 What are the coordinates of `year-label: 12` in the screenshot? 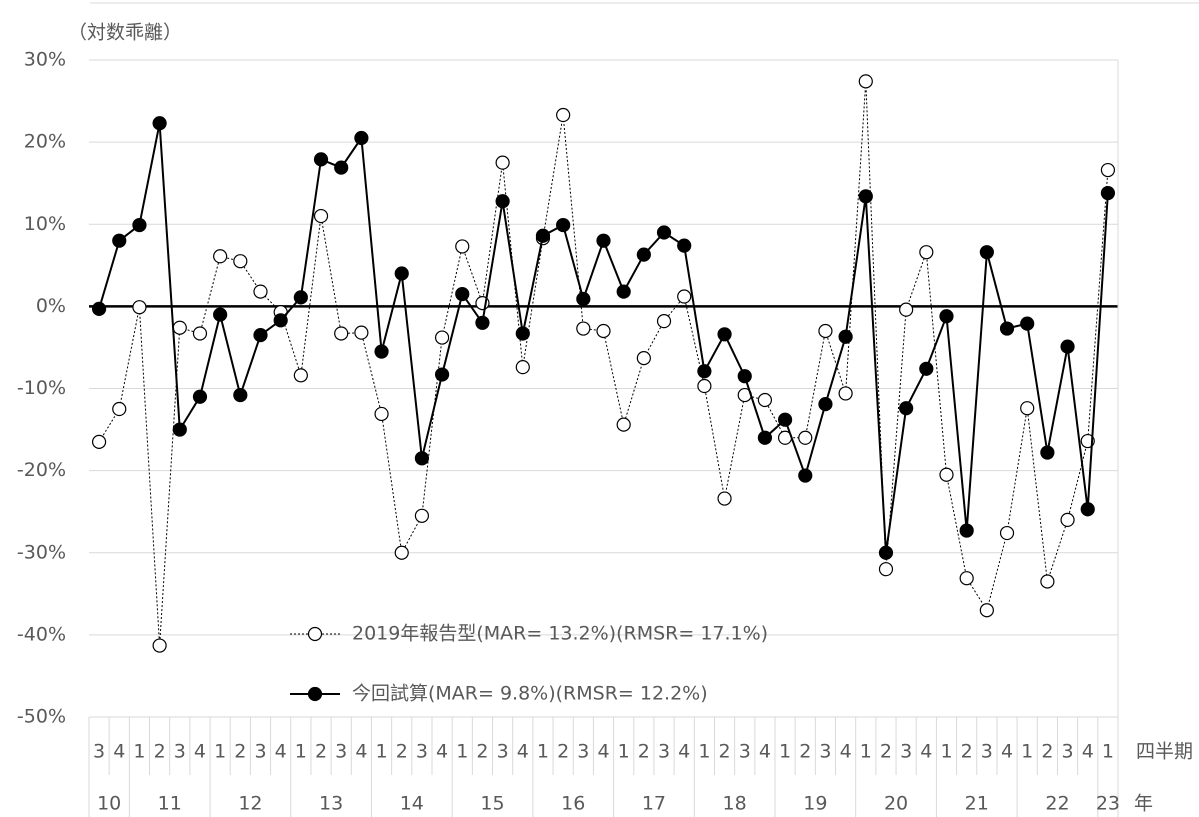 It's located at (250, 804).